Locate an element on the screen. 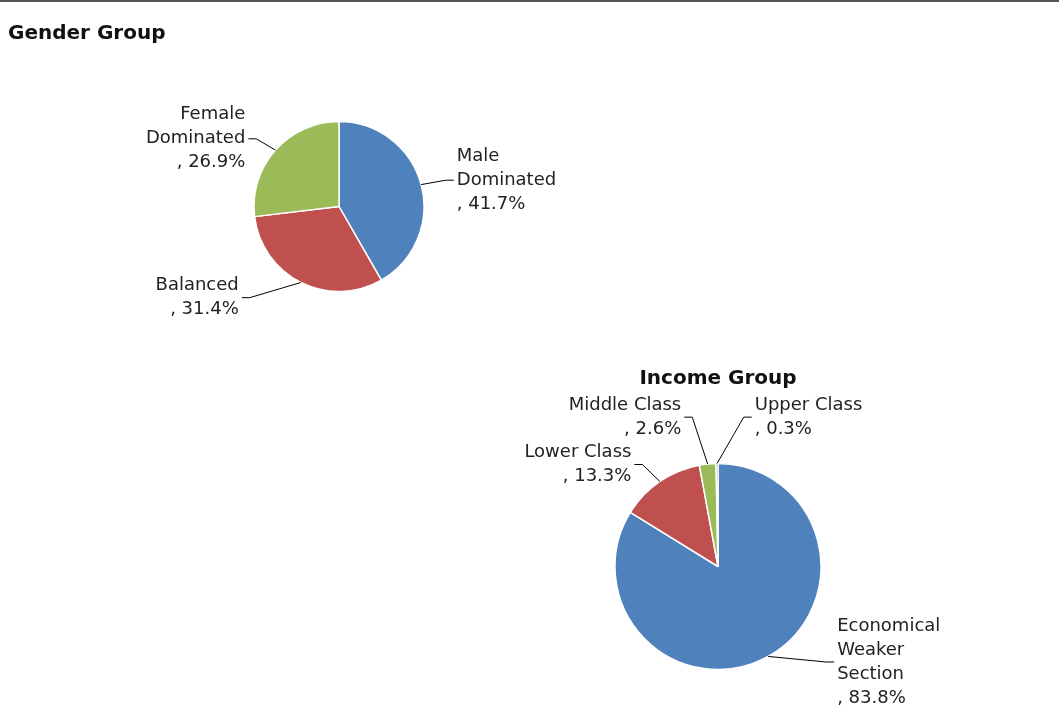 Image resolution: width=1059 pixels, height=713 pixels. slice-label: Upper Class is located at coordinates (808, 403).